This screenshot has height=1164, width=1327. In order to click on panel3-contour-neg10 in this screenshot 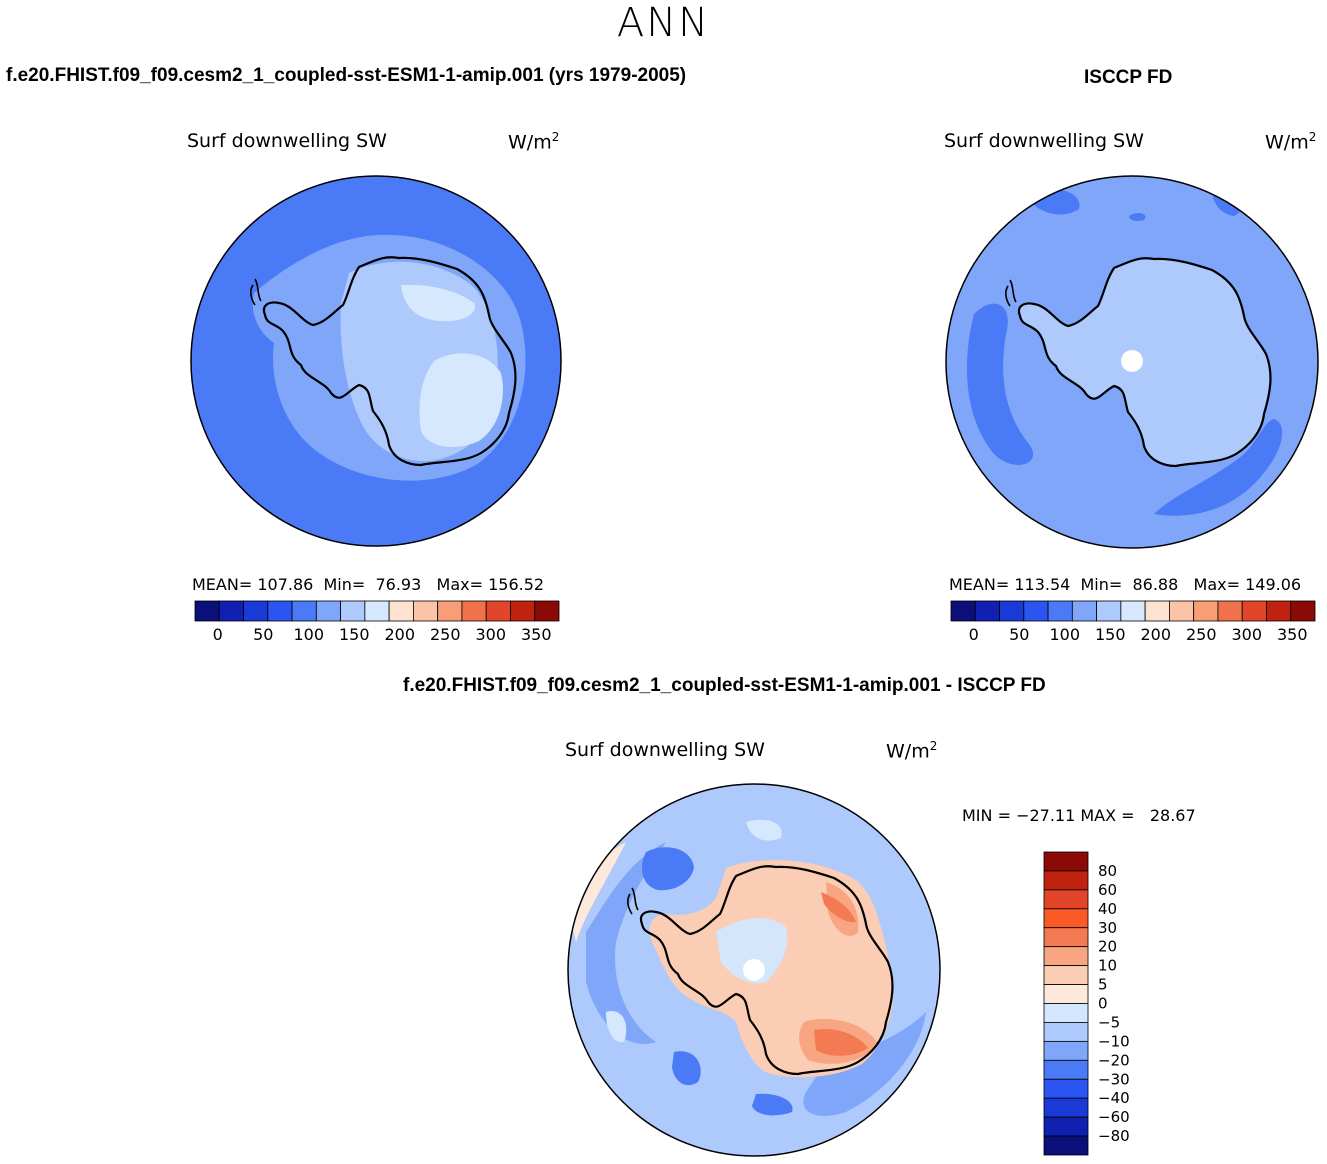, I will do `click(626, 943)`.